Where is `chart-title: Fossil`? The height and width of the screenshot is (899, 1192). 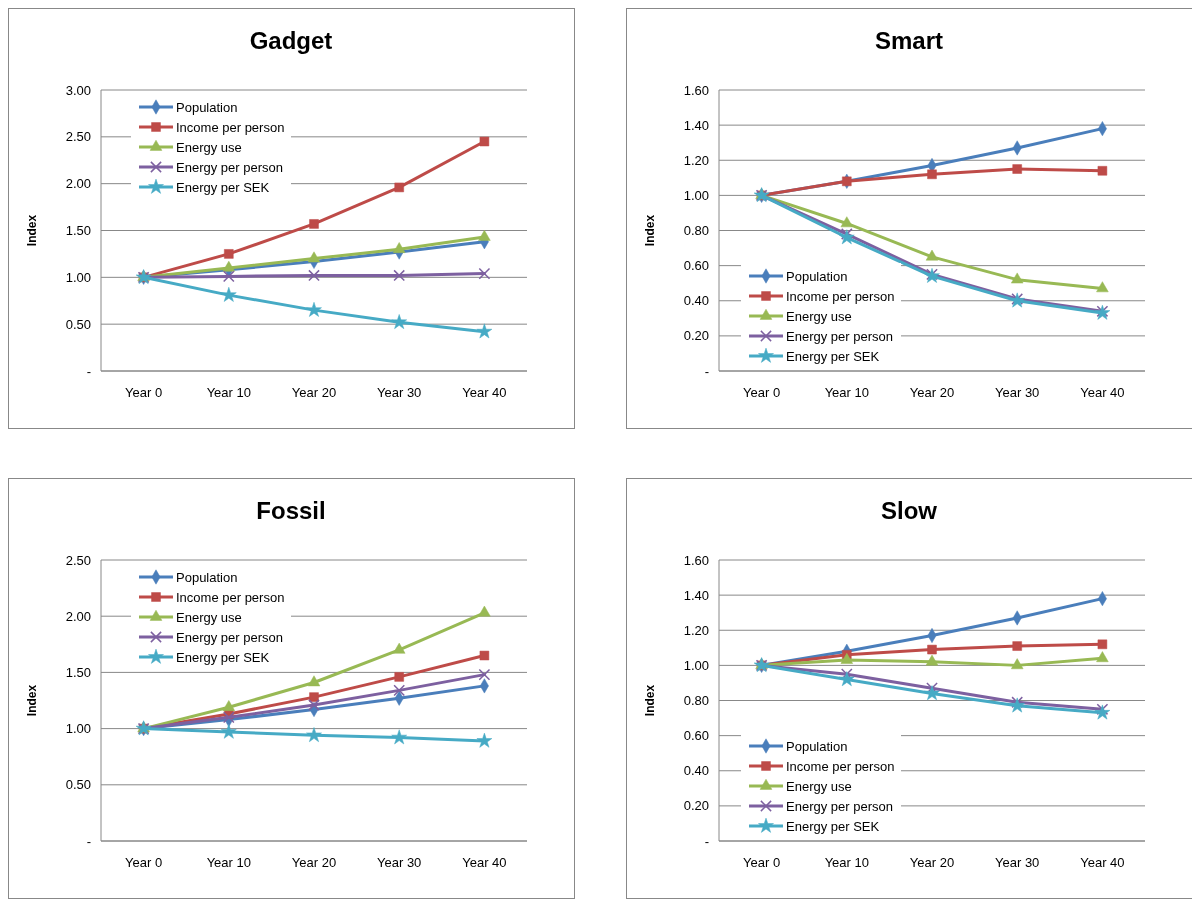
chart-title: Fossil is located at coordinates (291, 510).